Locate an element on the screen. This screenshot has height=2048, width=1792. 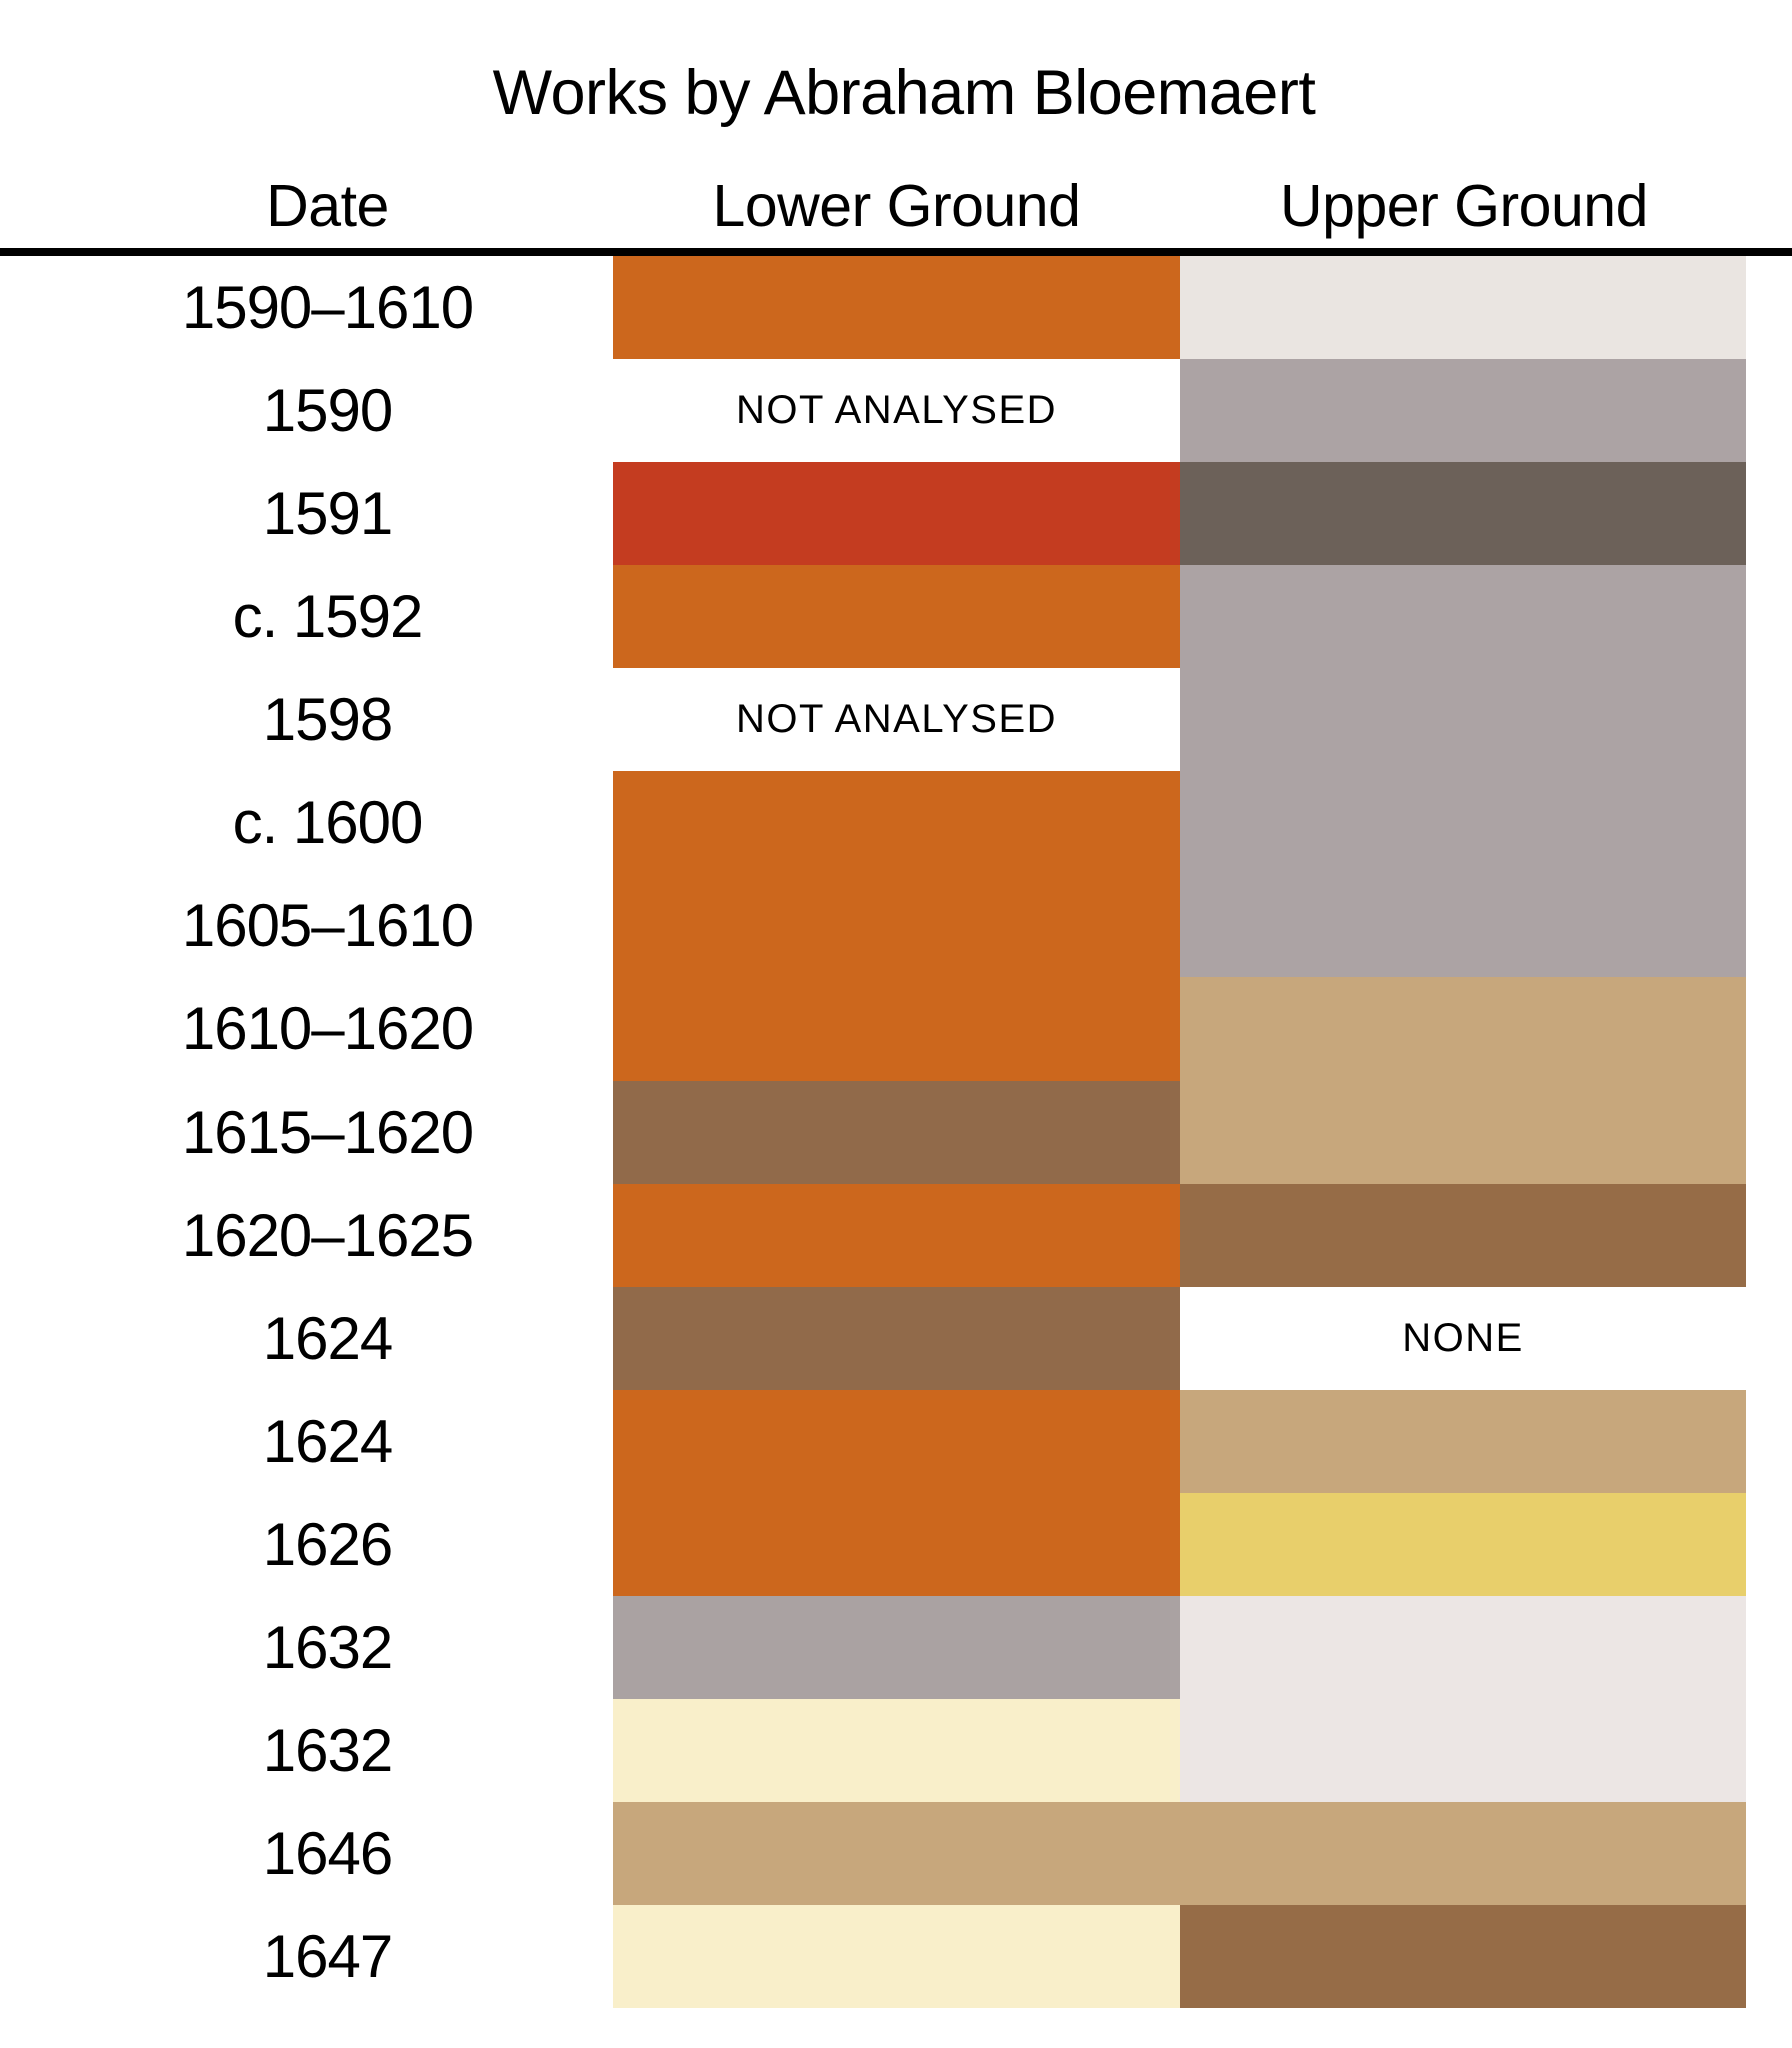
table-row: 1624 NONE is located at coordinates (896, 1338).